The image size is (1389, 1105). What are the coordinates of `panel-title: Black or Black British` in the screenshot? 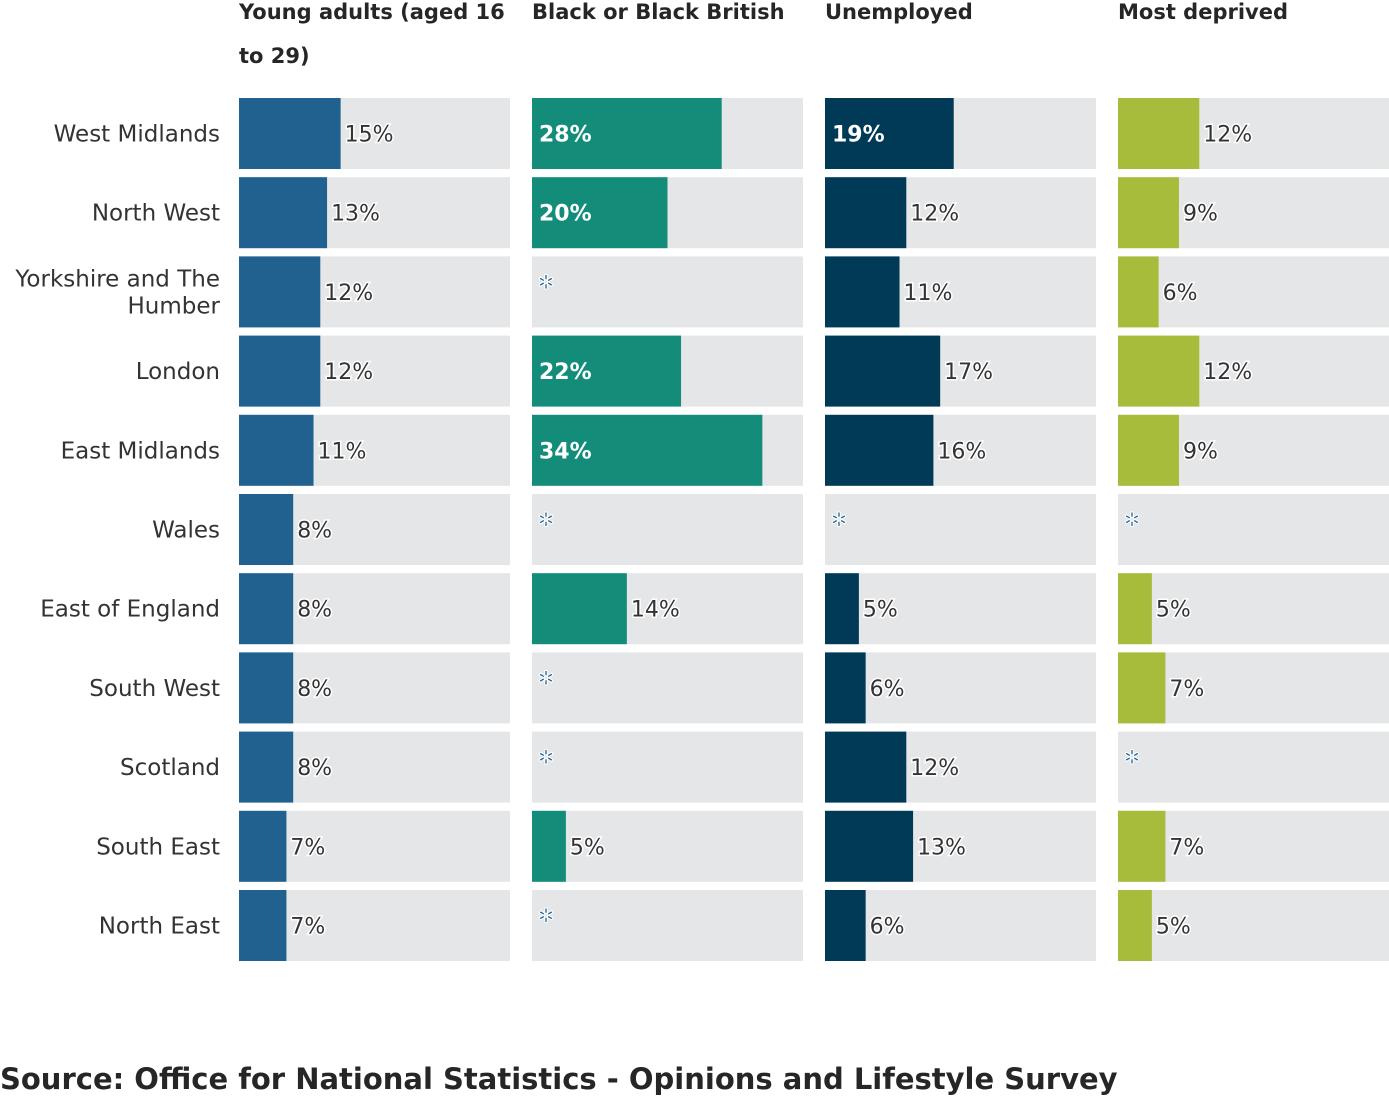 It's located at (658, 12).